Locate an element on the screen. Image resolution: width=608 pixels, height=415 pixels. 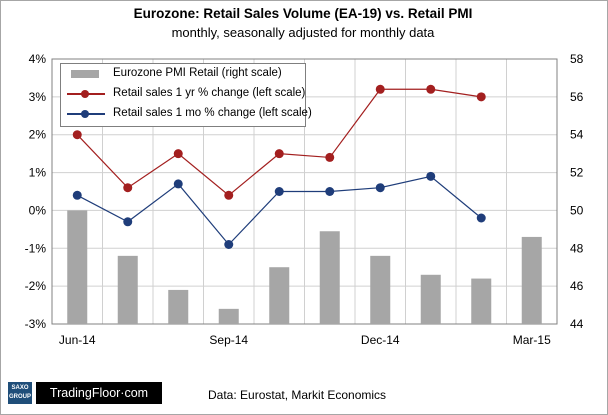
legend-swatch-dot-1mo is located at coordinates (85, 114).